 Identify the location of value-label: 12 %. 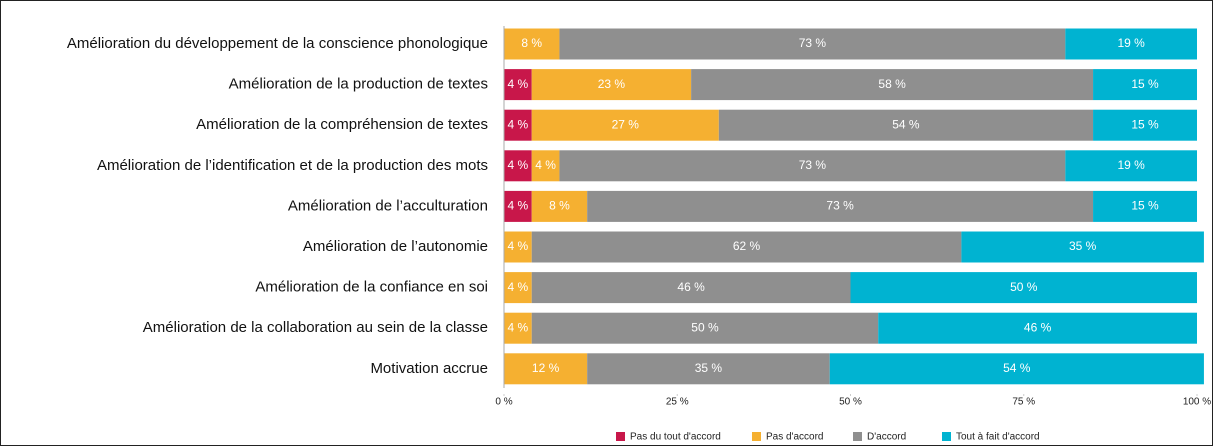
(546, 368).